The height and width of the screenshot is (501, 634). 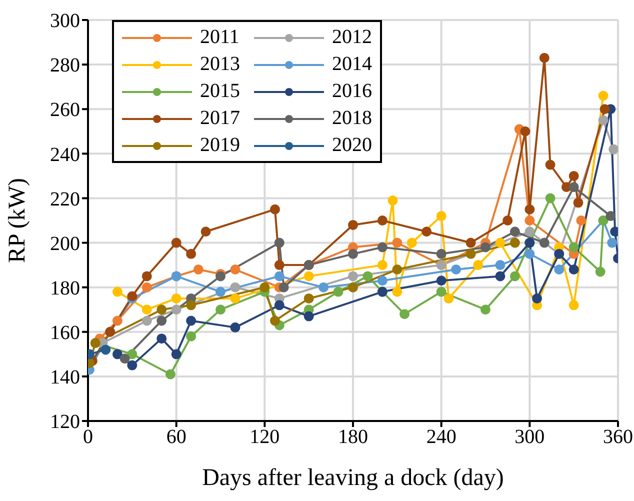 I want to click on x-tick-label: 60, so click(x=176, y=437).